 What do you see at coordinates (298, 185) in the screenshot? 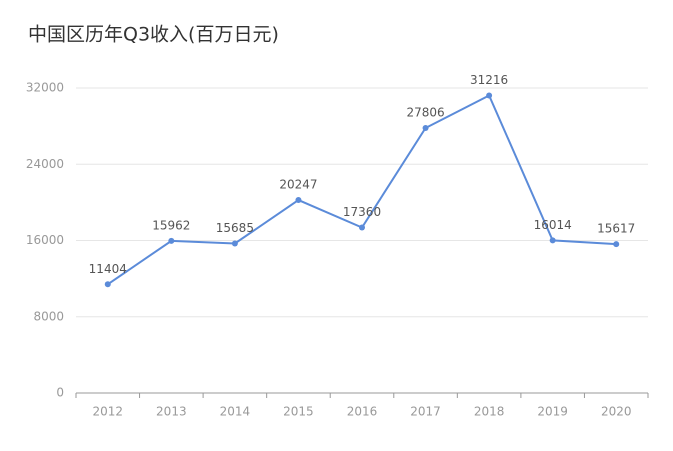
I see `value-label: 20247` at bounding box center [298, 185].